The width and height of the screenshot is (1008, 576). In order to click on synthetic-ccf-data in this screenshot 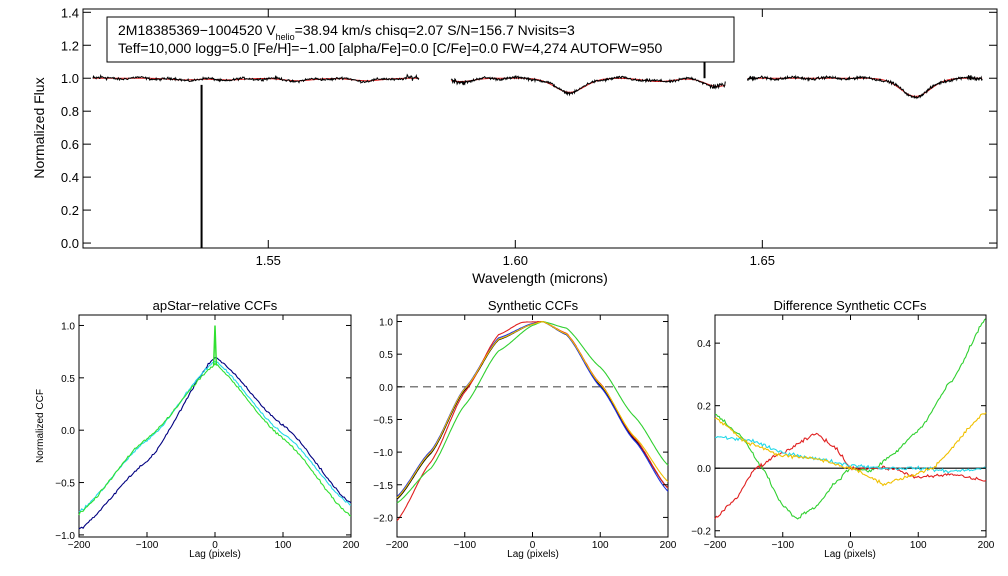, I will do `click(532, 421)`.